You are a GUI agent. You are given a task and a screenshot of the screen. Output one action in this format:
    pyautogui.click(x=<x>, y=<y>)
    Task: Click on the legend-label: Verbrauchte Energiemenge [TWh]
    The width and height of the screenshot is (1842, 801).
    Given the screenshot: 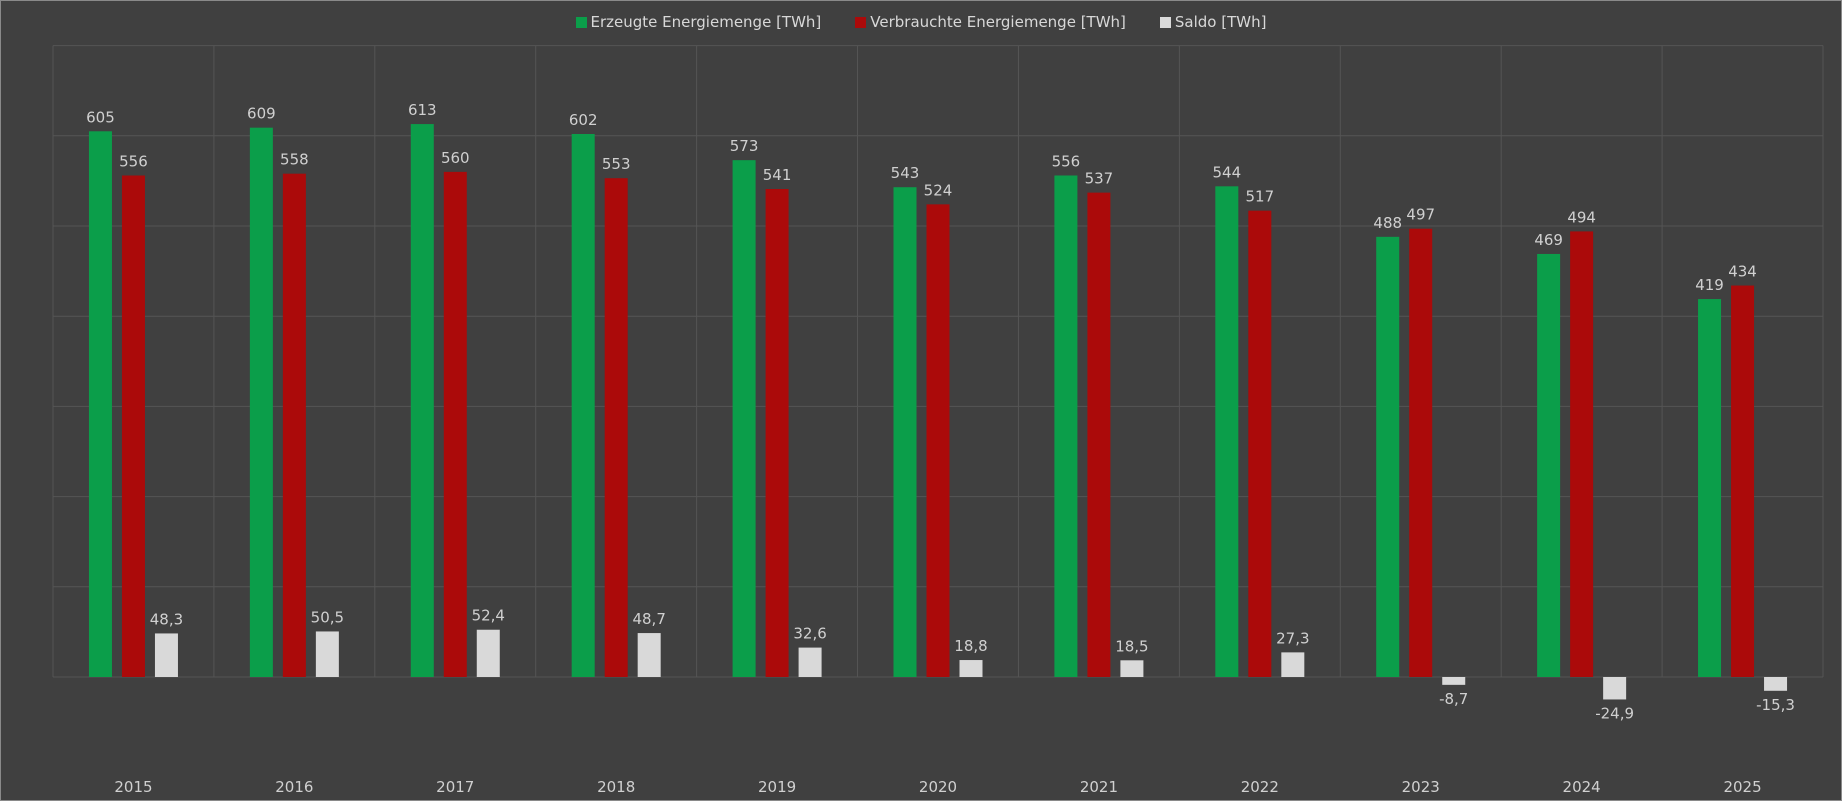 What is the action you would take?
    pyautogui.click(x=998, y=22)
    